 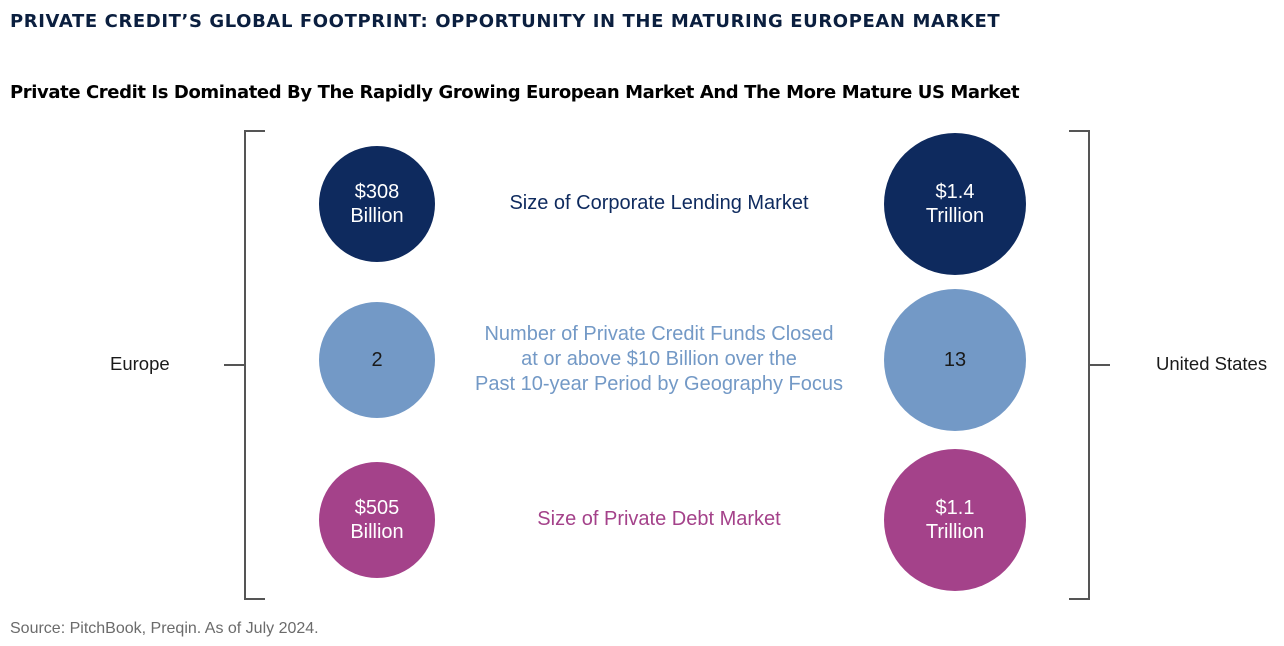 I want to click on united-states-label: United States, so click(x=1212, y=363).